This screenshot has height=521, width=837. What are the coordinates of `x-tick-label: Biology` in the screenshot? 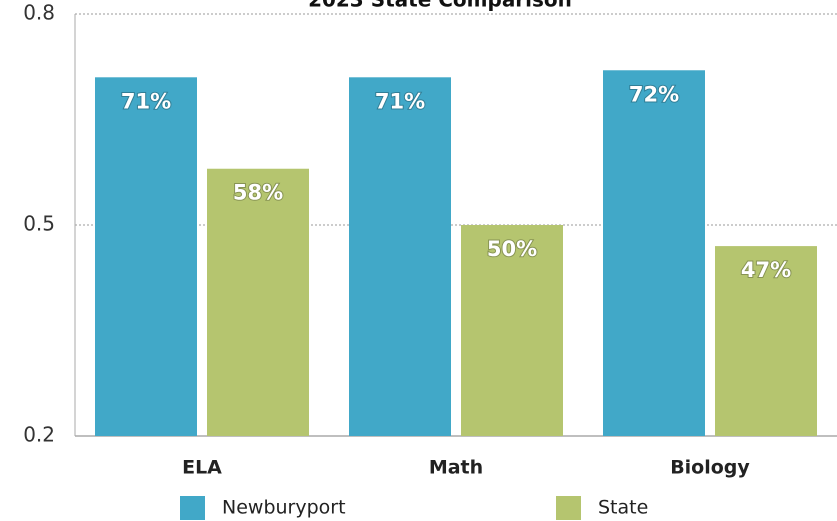 It's located at (710, 468).